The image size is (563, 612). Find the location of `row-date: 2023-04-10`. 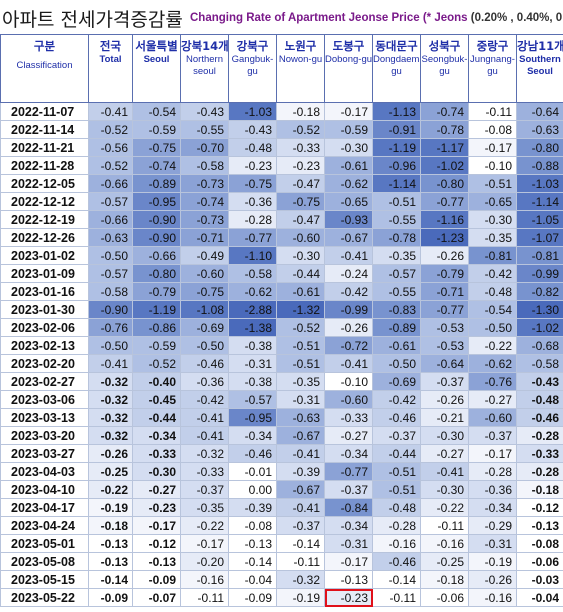

row-date: 2023-04-10 is located at coordinates (44, 489).